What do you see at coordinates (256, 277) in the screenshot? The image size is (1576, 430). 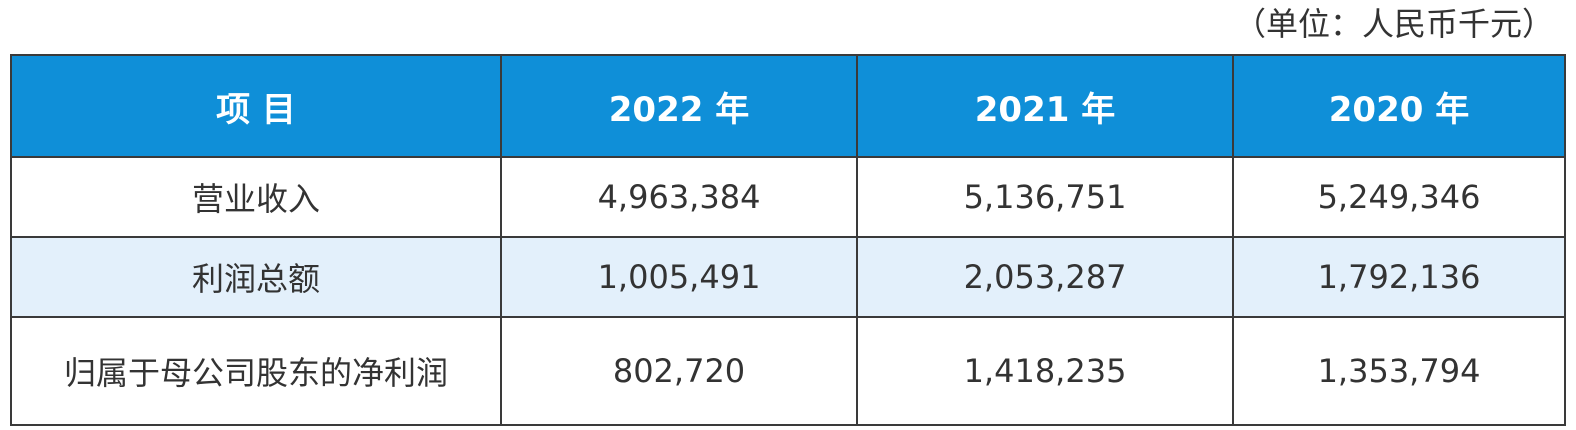 I see `row-label: 利润总额` at bounding box center [256, 277].